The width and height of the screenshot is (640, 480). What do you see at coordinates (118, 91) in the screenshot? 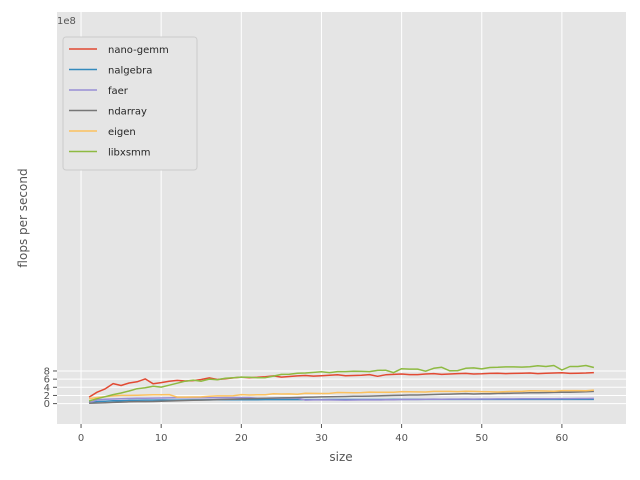
I see `legend-label: faer` at bounding box center [118, 91].